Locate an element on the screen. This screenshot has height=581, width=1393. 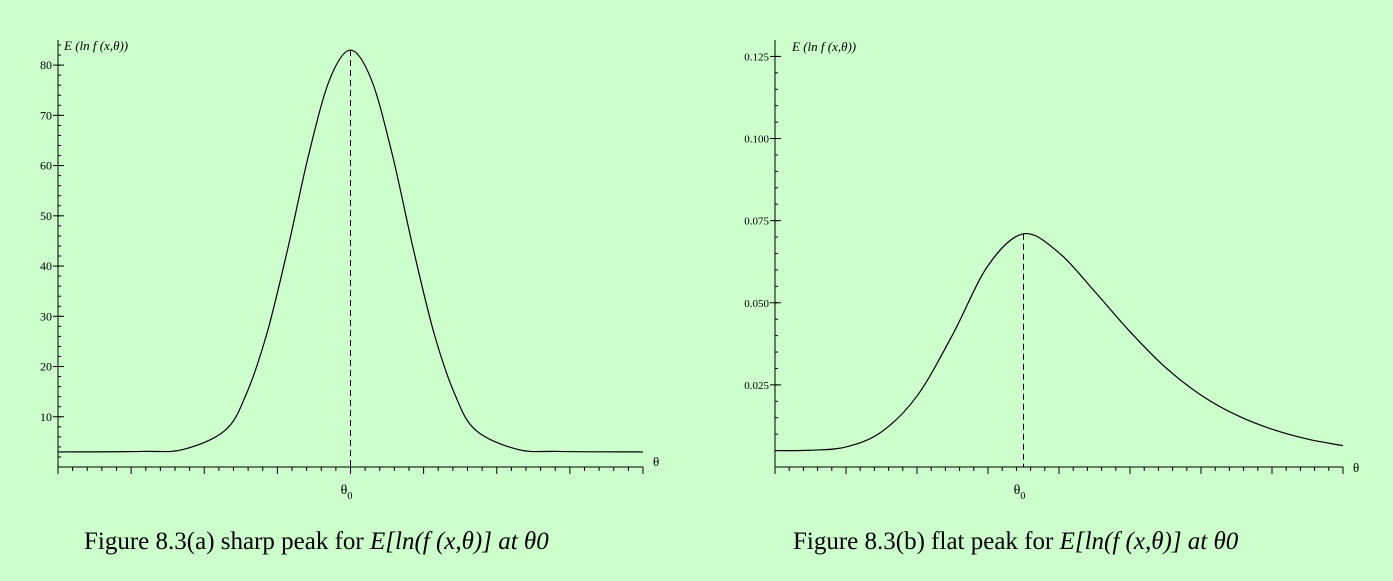
y-tick-label: 0.075 is located at coordinates (756, 222).